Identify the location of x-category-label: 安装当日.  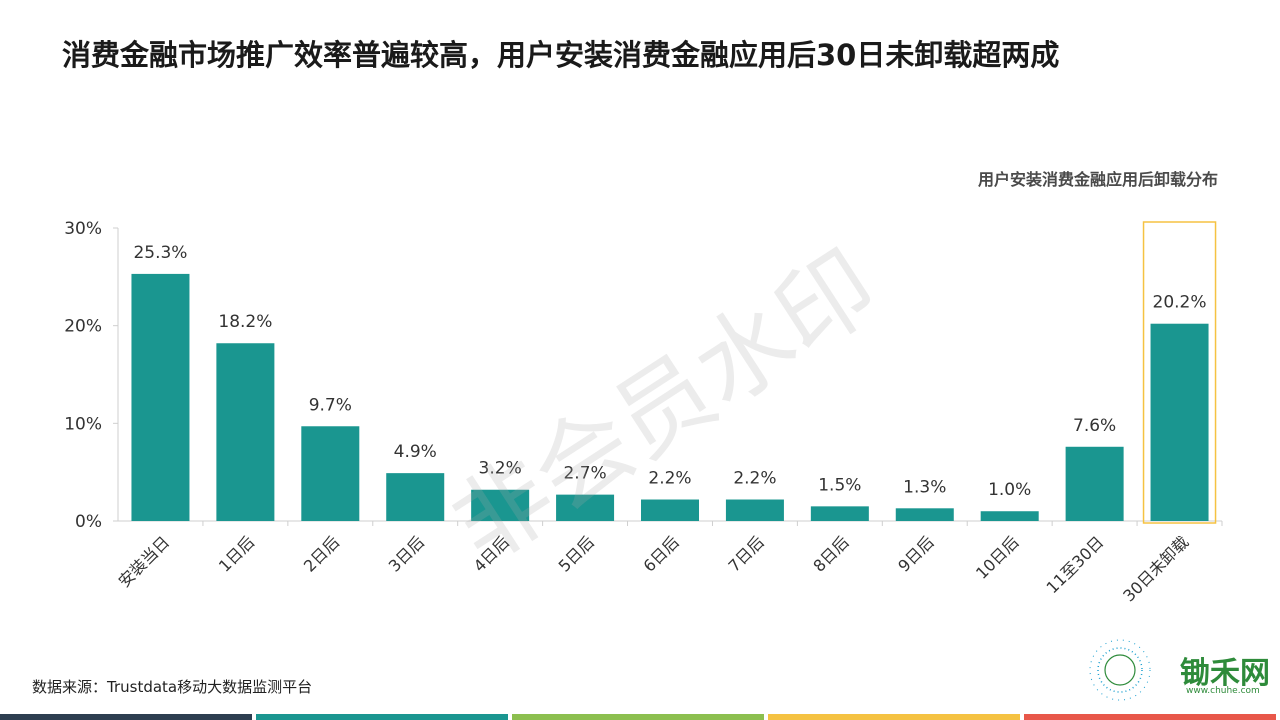
(144, 561).